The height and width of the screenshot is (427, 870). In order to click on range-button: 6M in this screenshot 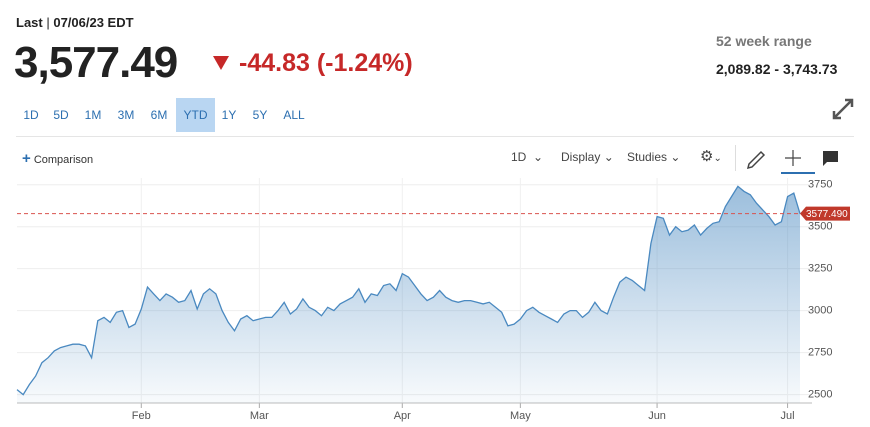, I will do `click(159, 115)`.